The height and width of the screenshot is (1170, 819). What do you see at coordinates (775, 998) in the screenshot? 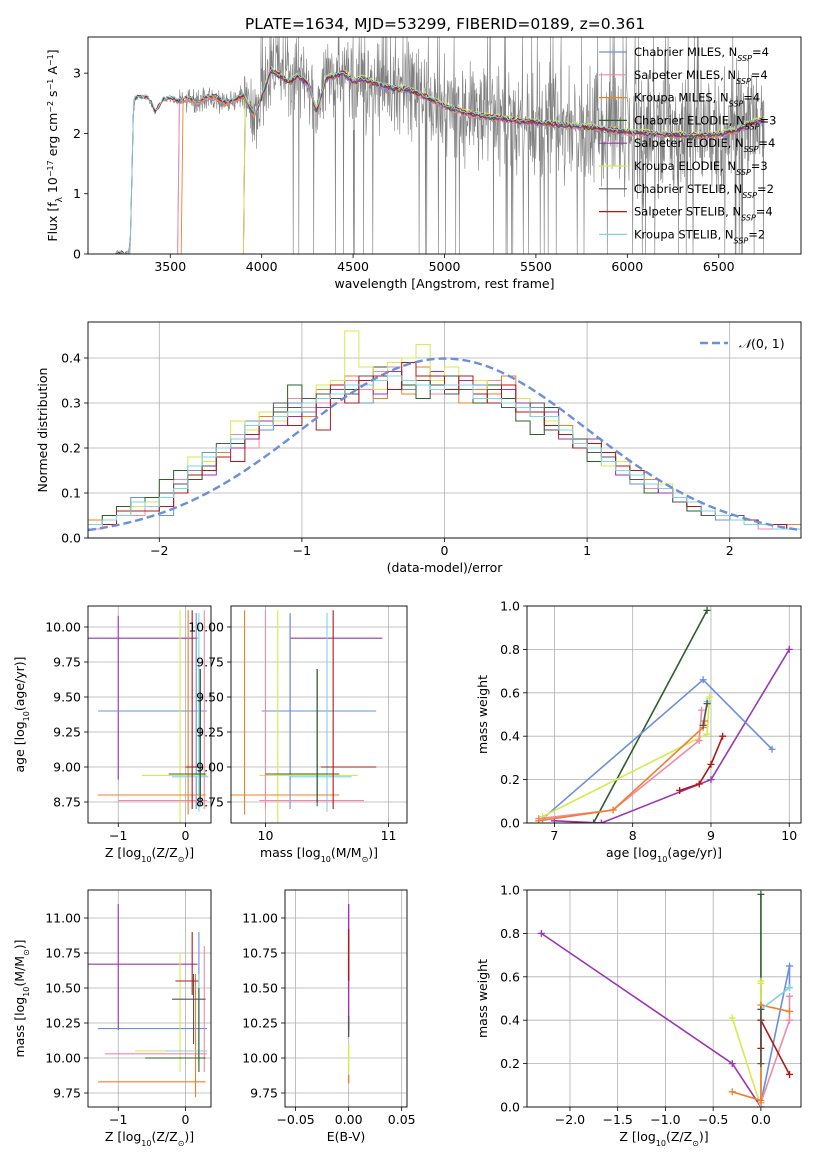
I see `weight-line-kroupa_stelib` at bounding box center [775, 998].